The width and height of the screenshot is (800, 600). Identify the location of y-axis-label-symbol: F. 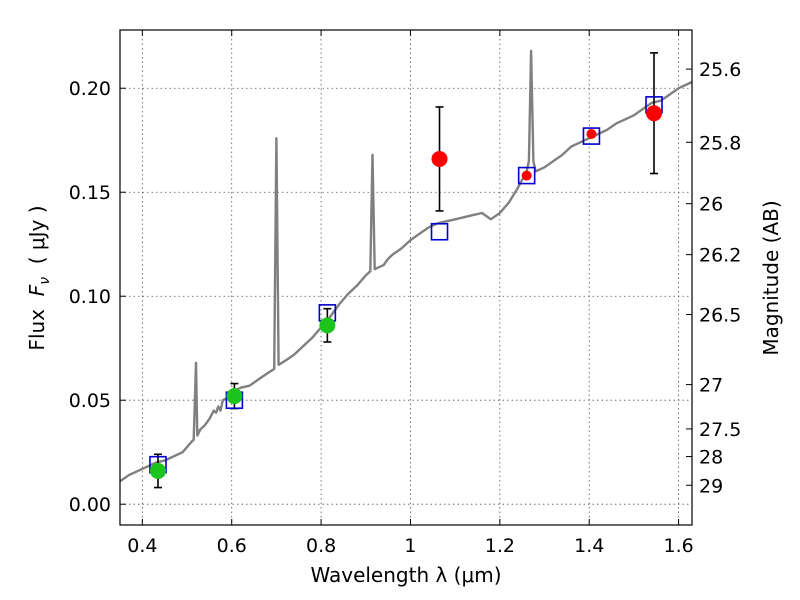
(37, 290).